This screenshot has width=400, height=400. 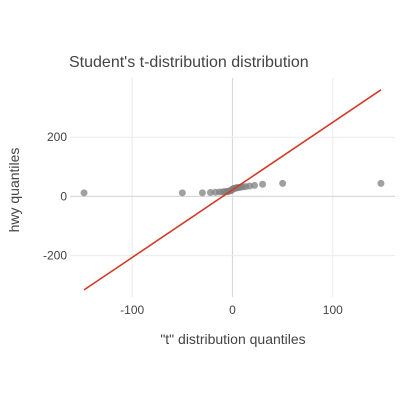 I want to click on x-tick-label: 100, so click(x=333, y=310).